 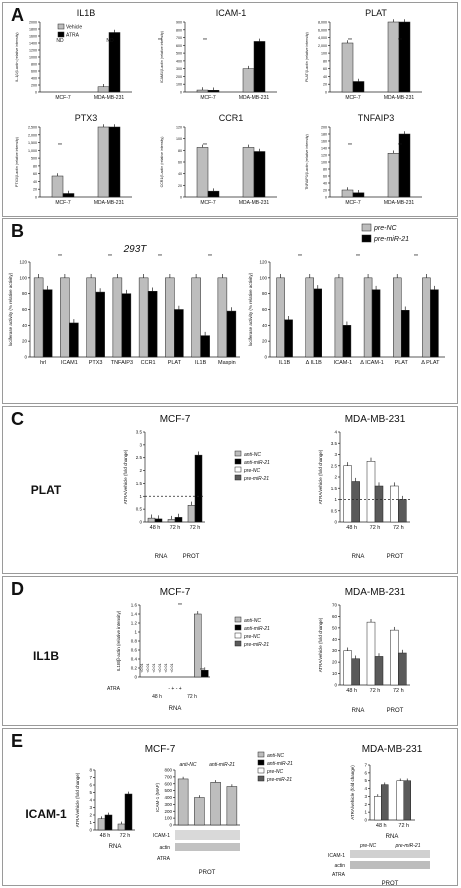 What do you see at coordinates (32, 135) in the screenshot?
I see `y-tick-label: 2,000` at bounding box center [32, 135].